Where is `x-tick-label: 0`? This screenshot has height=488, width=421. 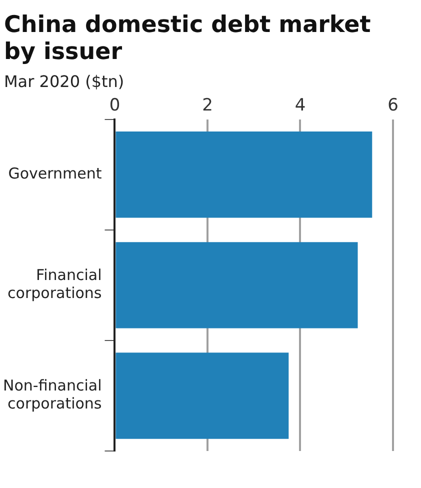 x-tick-label: 0 is located at coordinates (114, 106).